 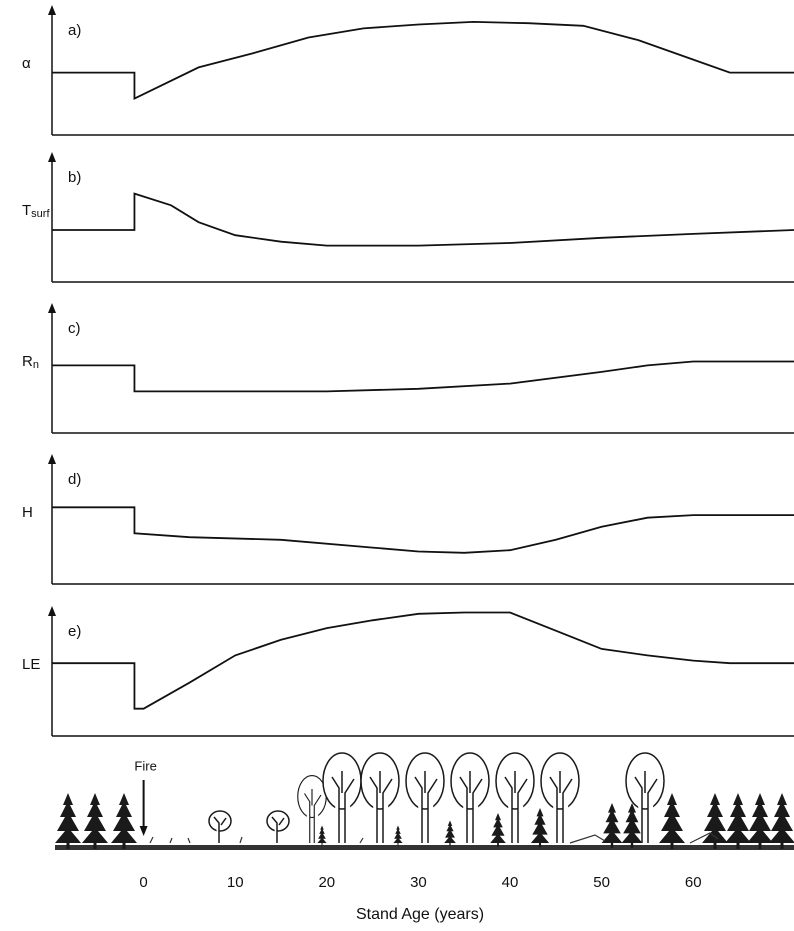 I want to click on y-axis-label: Tsurf, so click(x=36, y=211).